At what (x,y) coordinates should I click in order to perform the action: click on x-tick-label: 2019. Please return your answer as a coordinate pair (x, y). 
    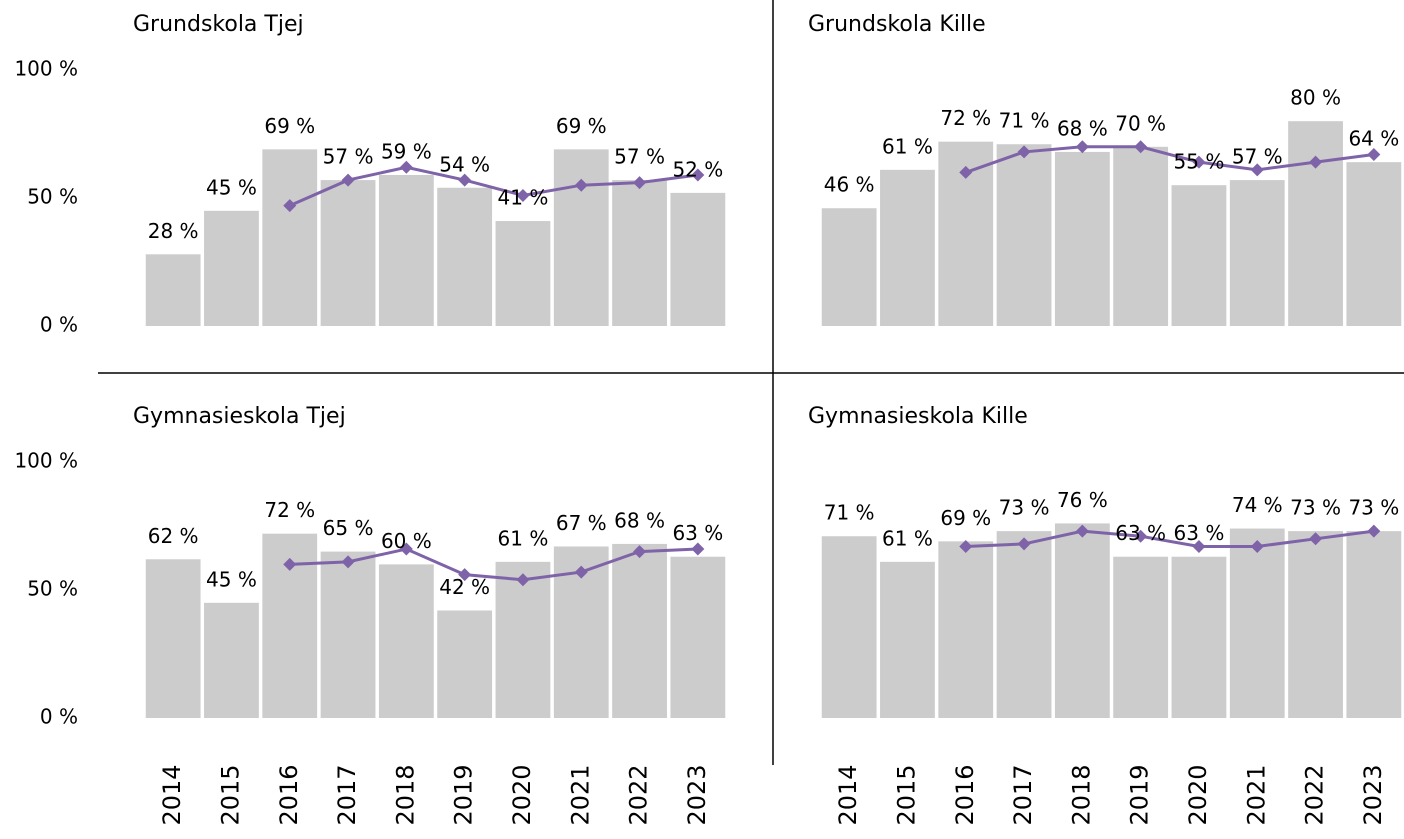
    Looking at the image, I should click on (464, 794).